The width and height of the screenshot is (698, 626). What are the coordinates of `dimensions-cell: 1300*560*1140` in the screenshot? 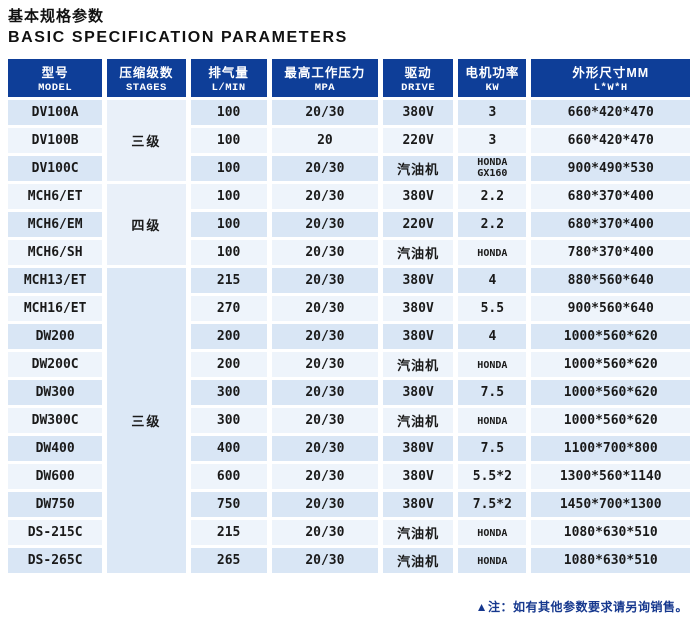 It's located at (610, 476).